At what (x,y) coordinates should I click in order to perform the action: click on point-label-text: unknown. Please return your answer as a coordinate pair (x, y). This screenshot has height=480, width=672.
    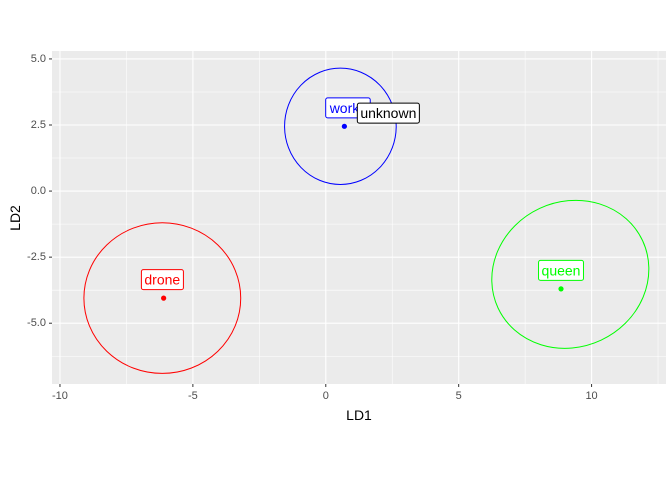
    Looking at the image, I should click on (388, 113).